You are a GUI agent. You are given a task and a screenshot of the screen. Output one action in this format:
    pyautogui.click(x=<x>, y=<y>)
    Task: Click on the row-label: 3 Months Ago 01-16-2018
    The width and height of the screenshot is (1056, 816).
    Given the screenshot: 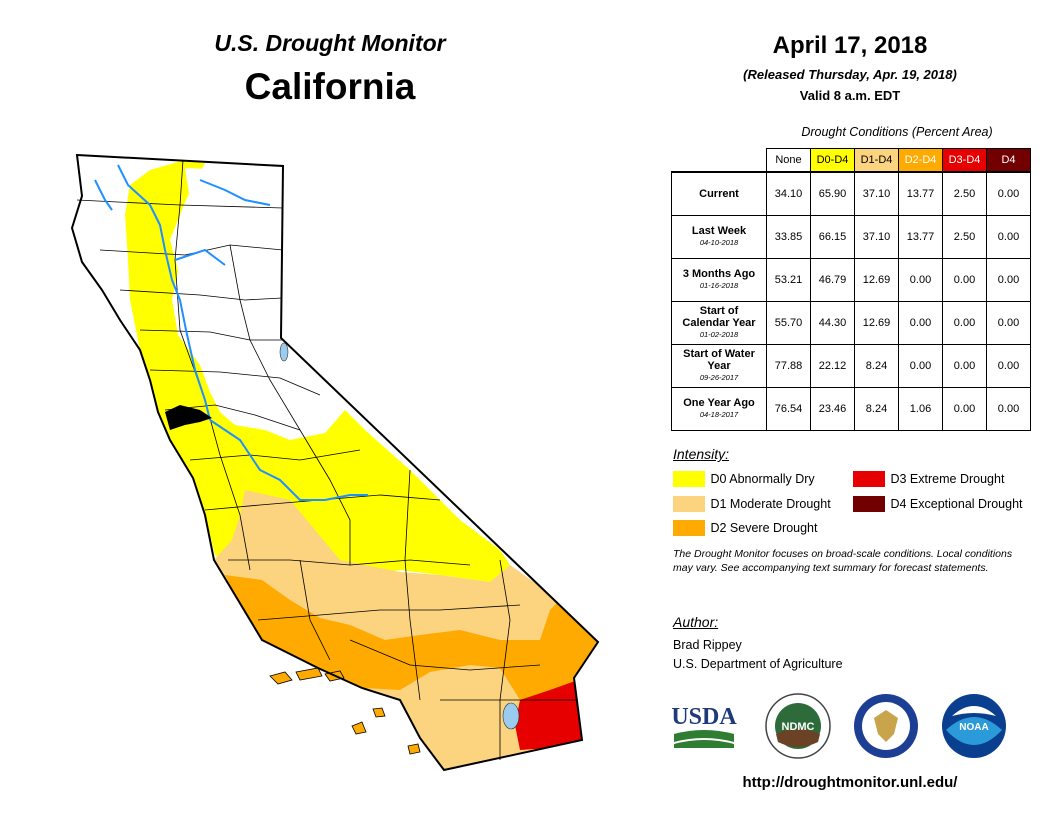 What is the action you would take?
    pyautogui.click(x=719, y=280)
    